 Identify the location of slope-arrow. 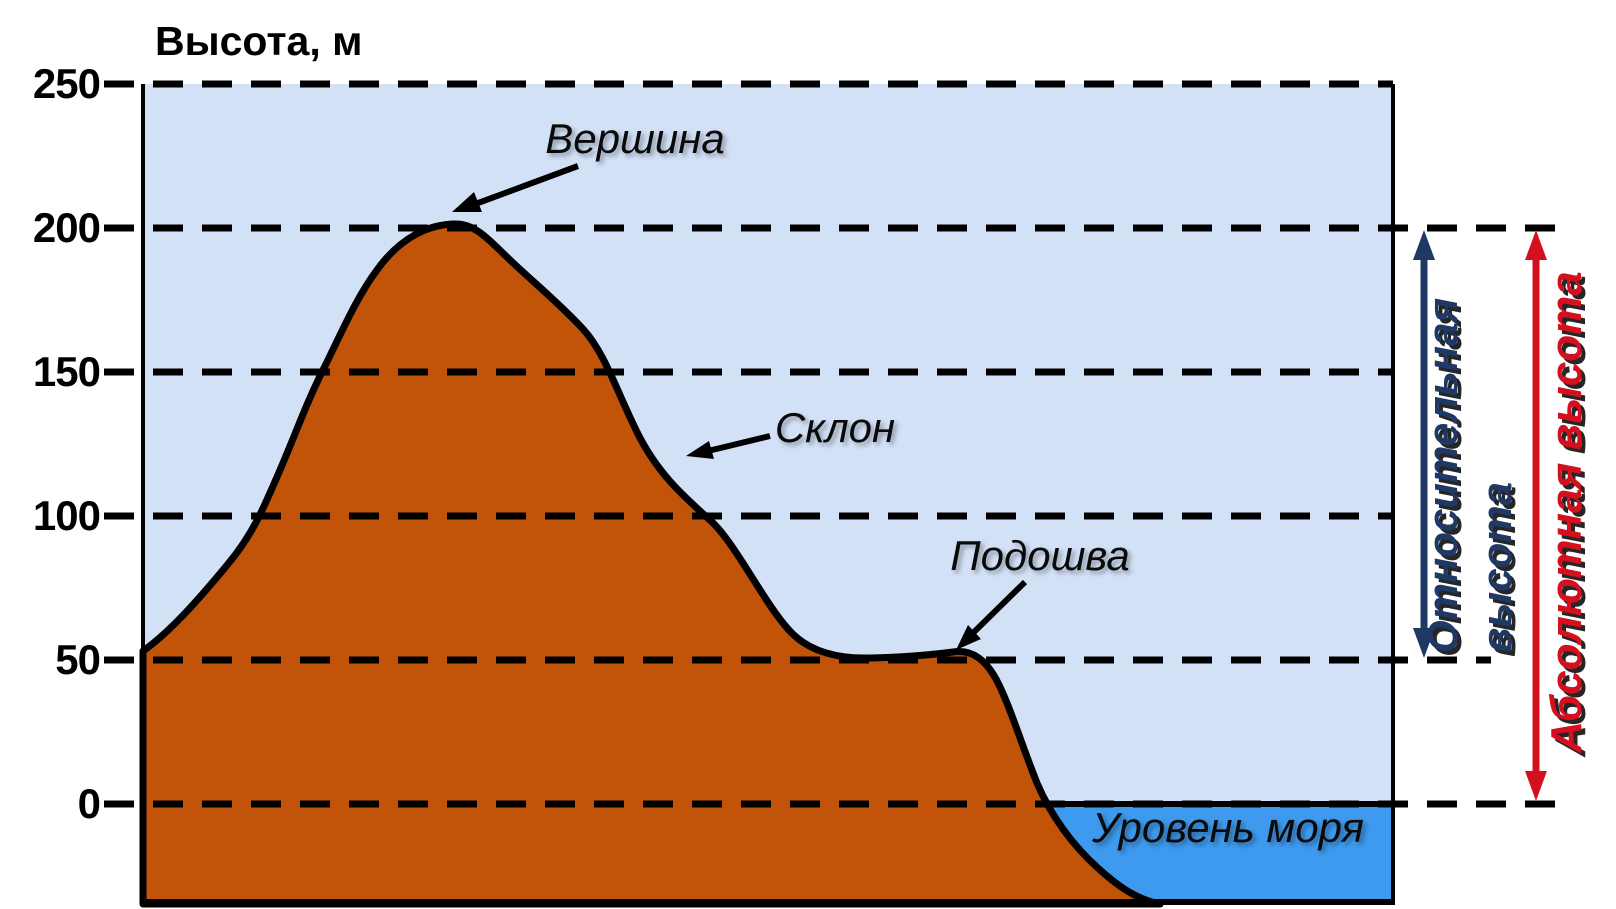
(728, 446).